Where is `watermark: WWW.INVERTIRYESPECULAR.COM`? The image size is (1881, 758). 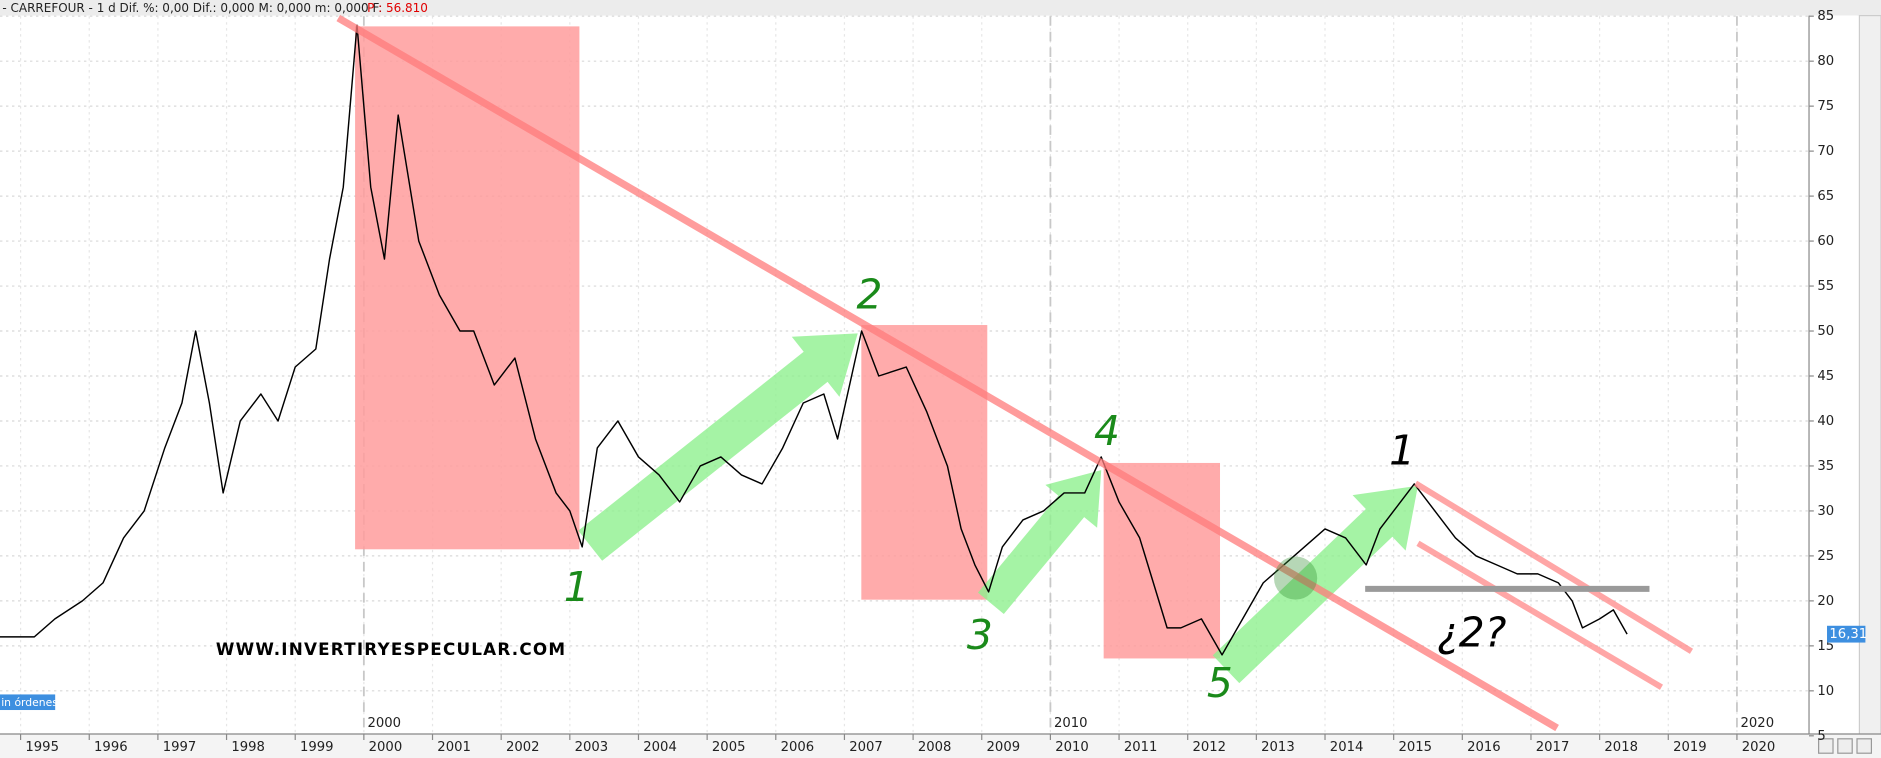
watermark: WWW.INVERTIRYESPECULAR.COM is located at coordinates (391, 649).